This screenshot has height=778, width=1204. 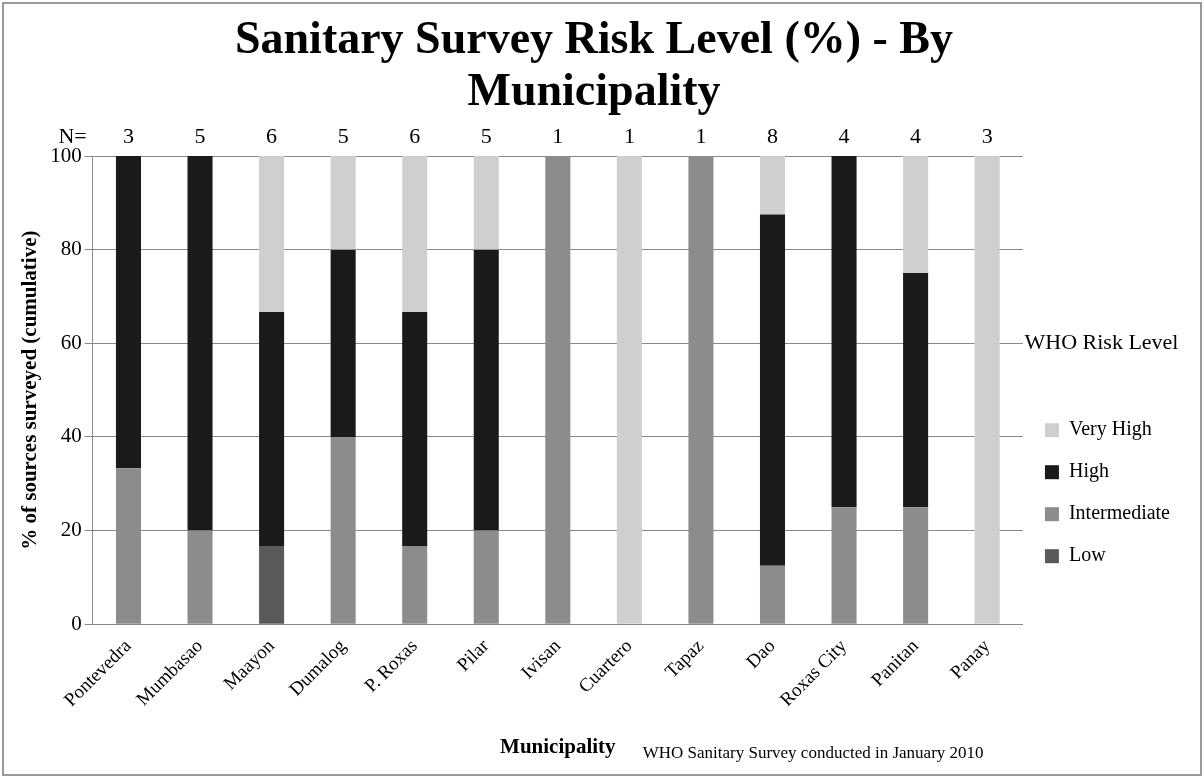 I want to click on y-tick-label: 20, so click(x=71, y=529).